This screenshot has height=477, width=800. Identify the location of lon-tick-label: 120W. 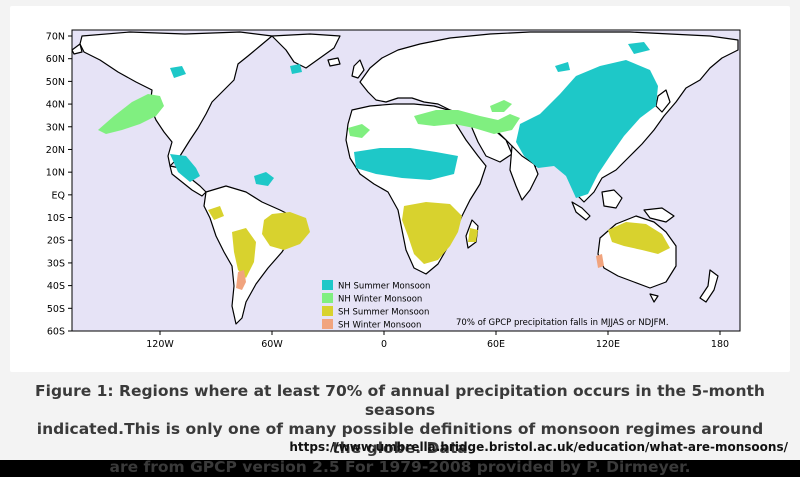
(160, 344).